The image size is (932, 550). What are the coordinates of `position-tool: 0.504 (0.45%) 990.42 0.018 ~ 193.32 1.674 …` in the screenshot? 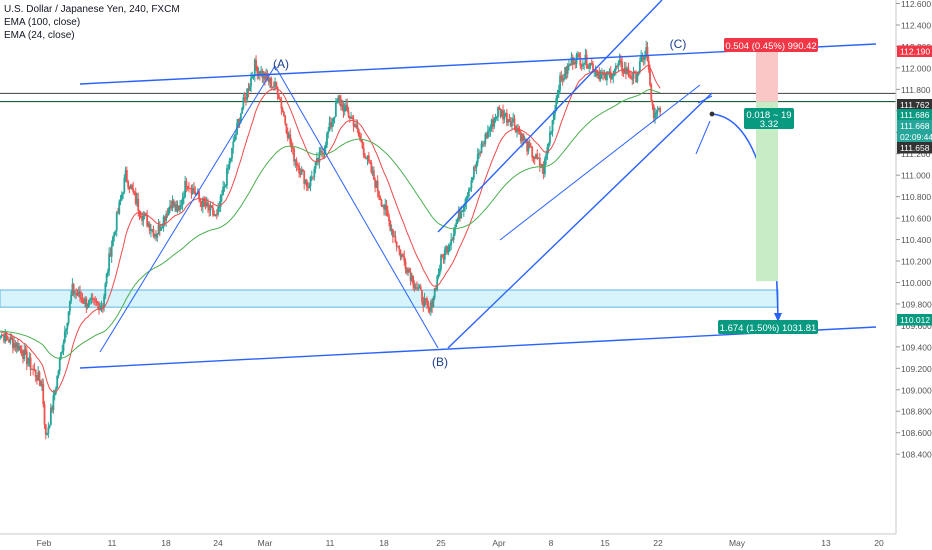 It's located at (768, 186).